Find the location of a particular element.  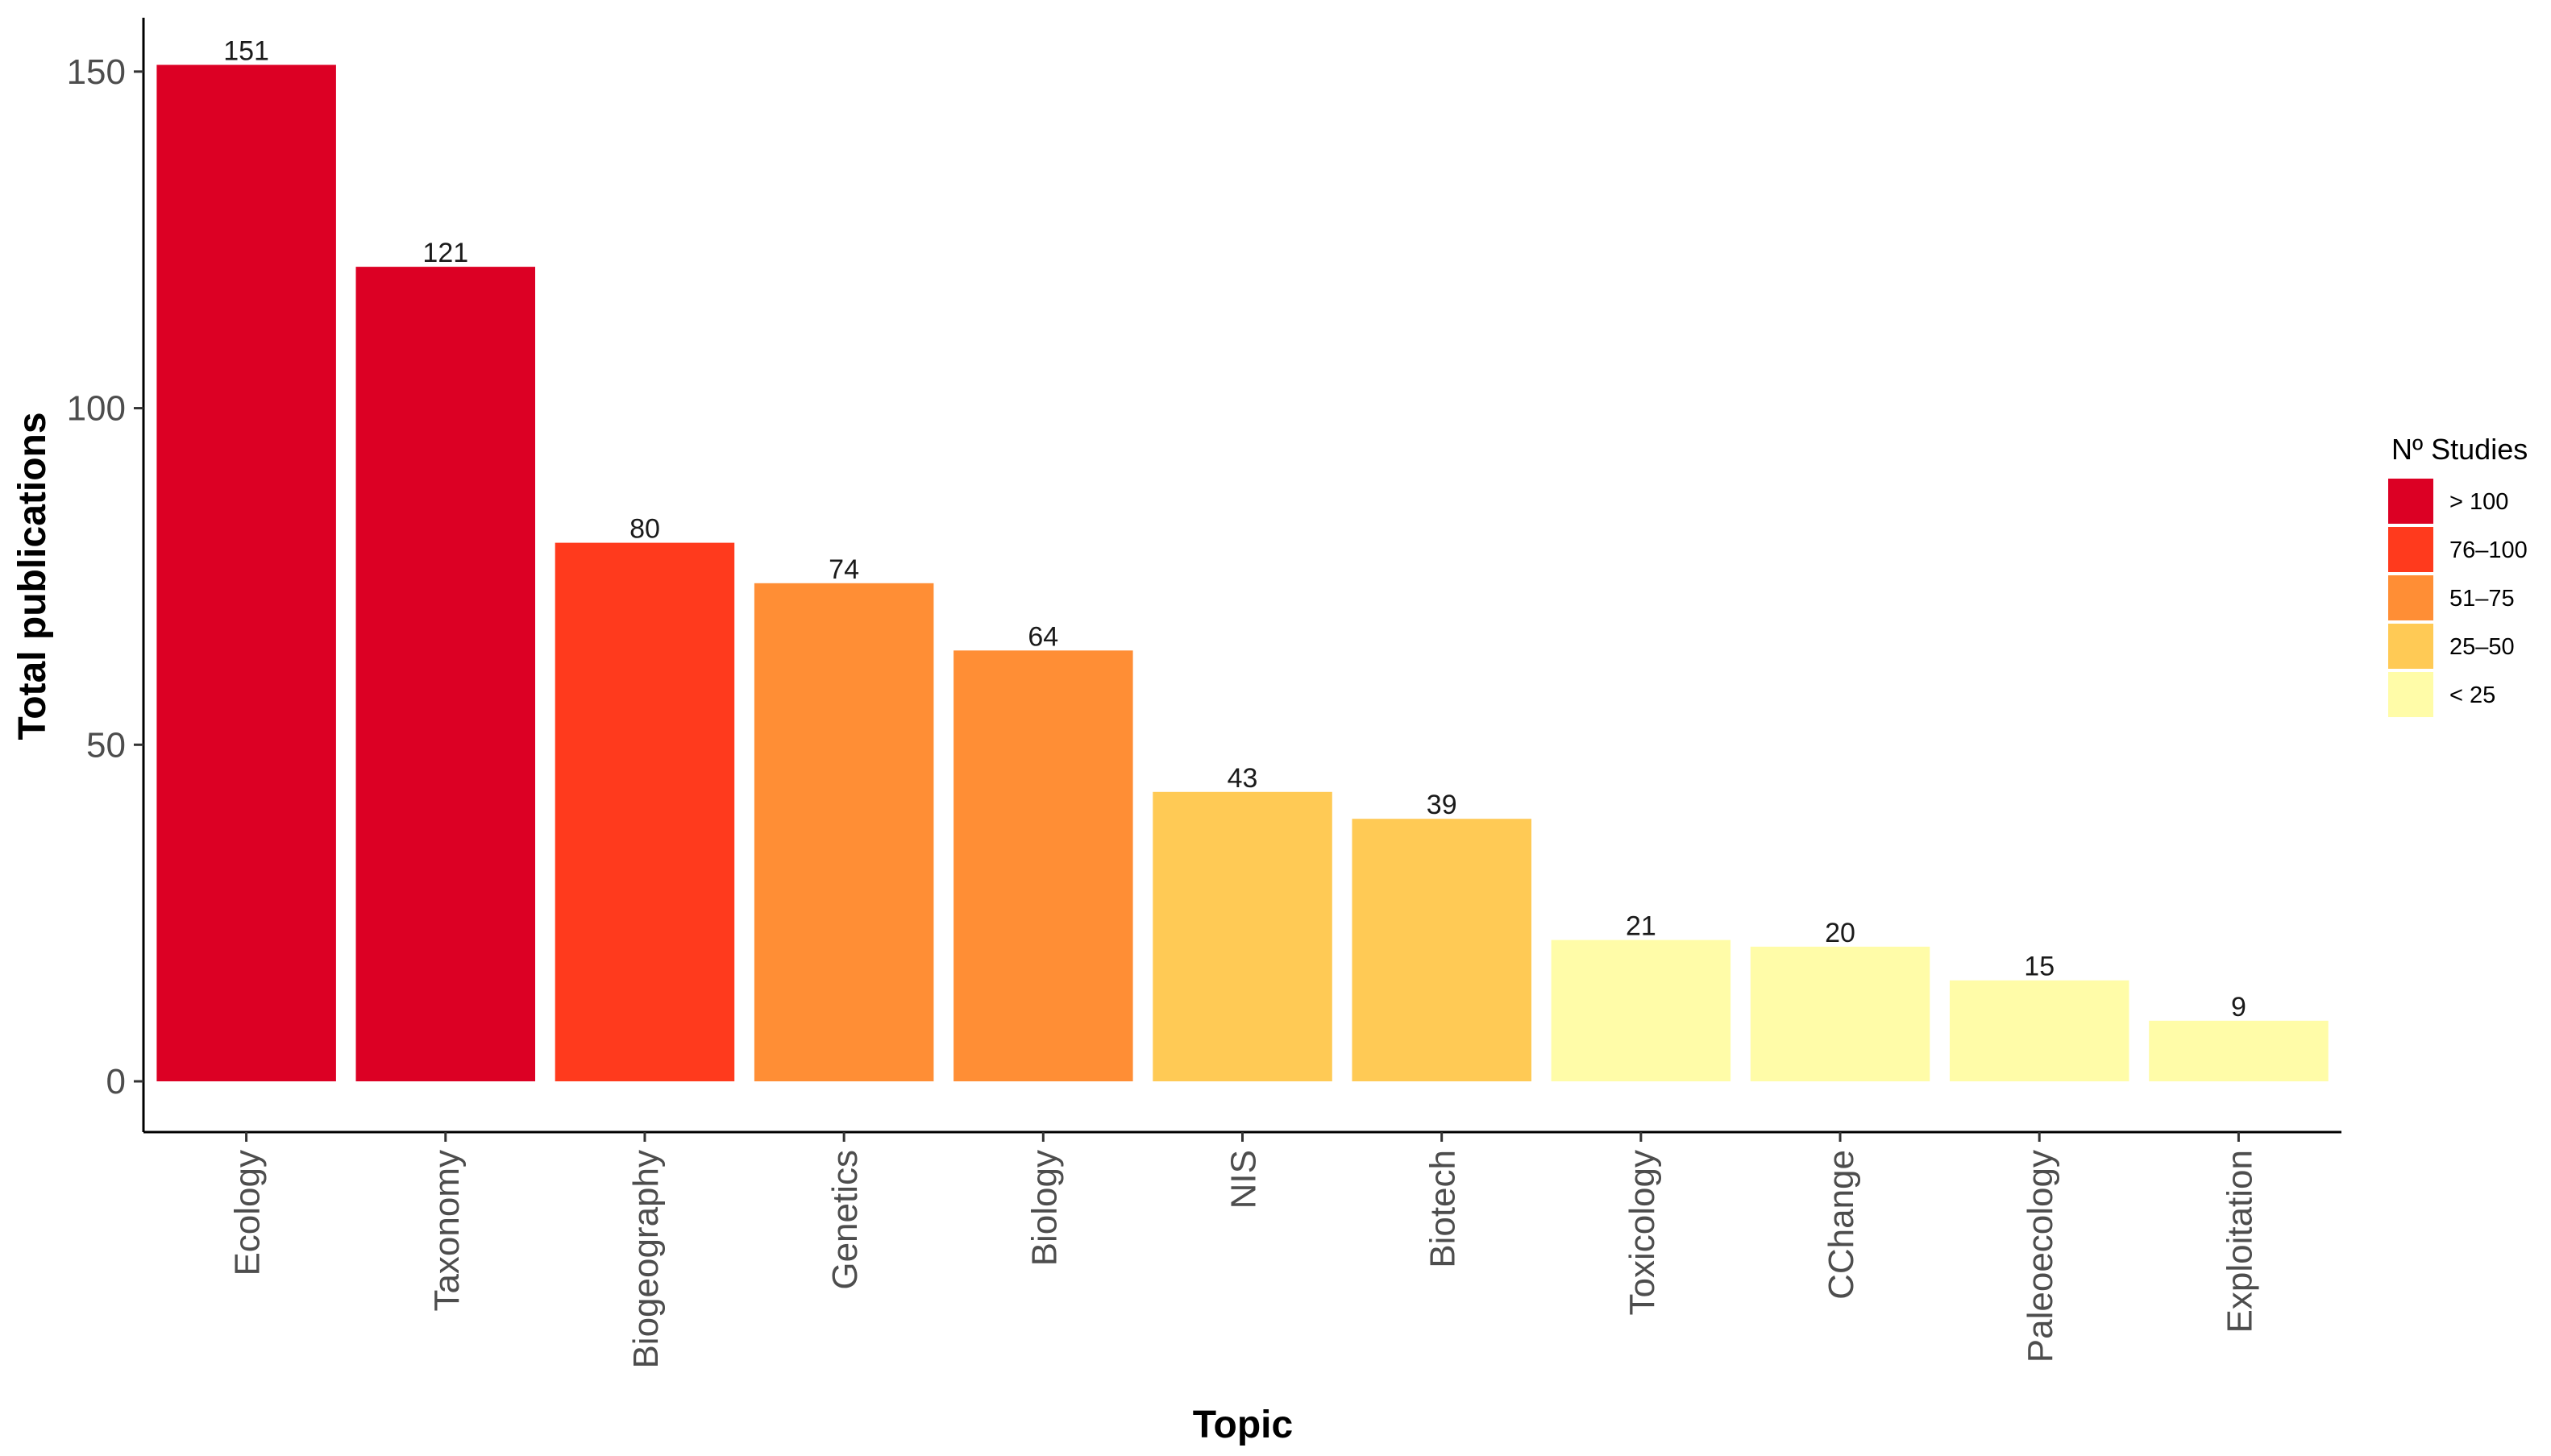

legend-entries: > 100 76–100 51–75 25–50 < 25 is located at coordinates (2458, 598).